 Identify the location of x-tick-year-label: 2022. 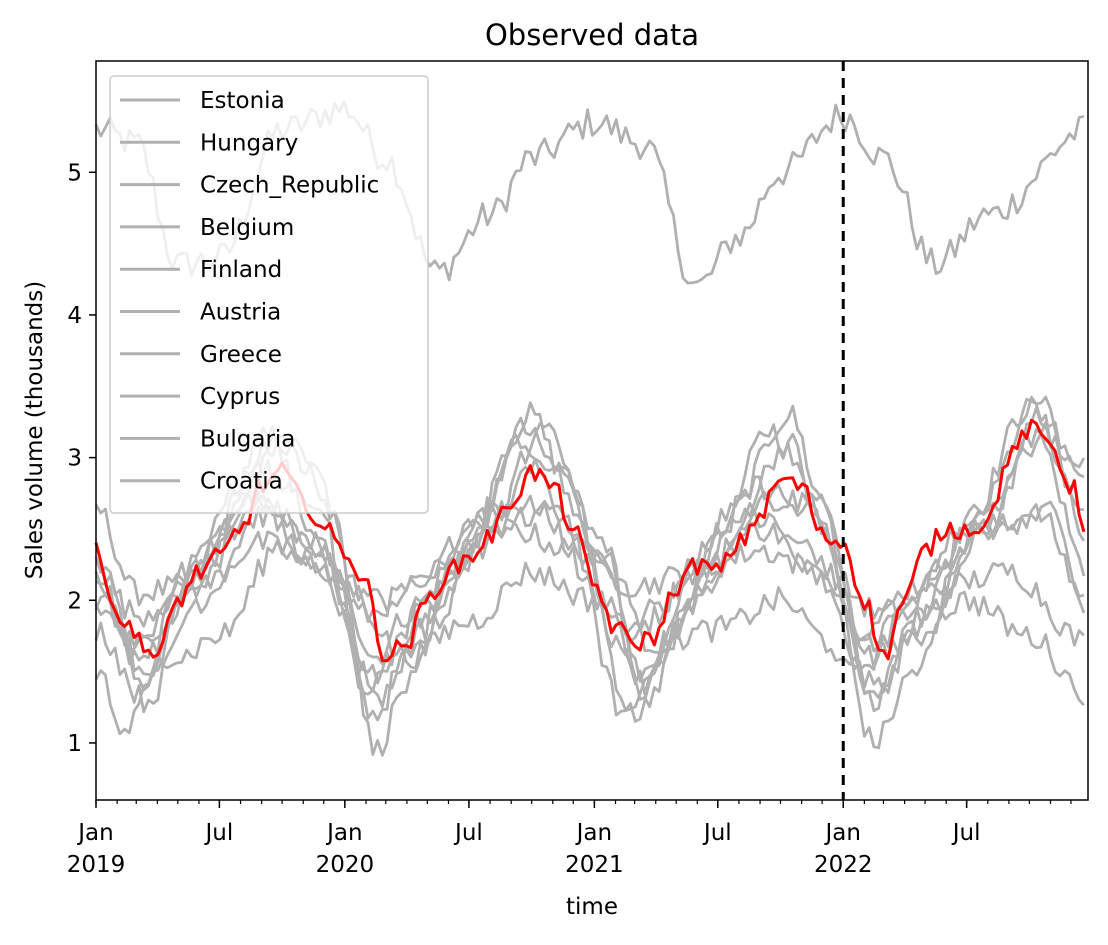
(843, 865).